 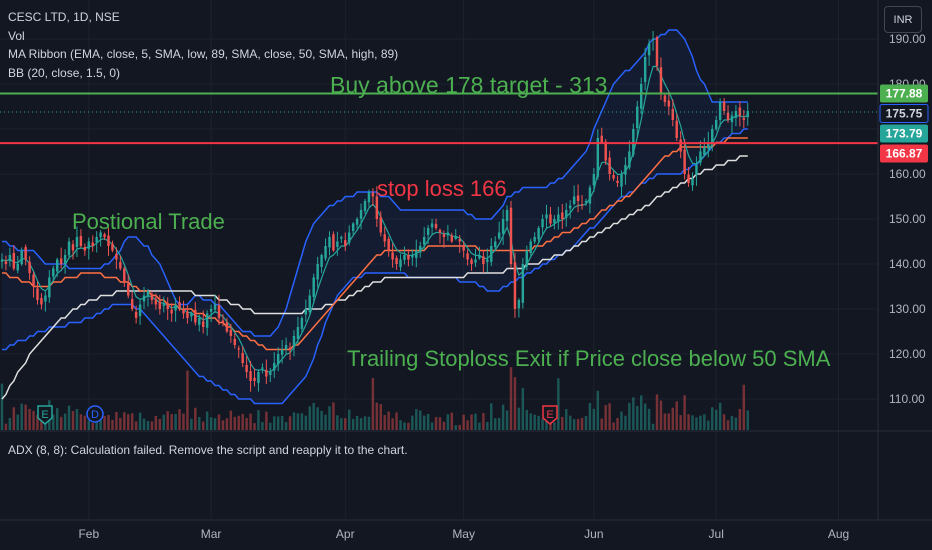 I want to click on event-marker-dividend, so click(x=95, y=414).